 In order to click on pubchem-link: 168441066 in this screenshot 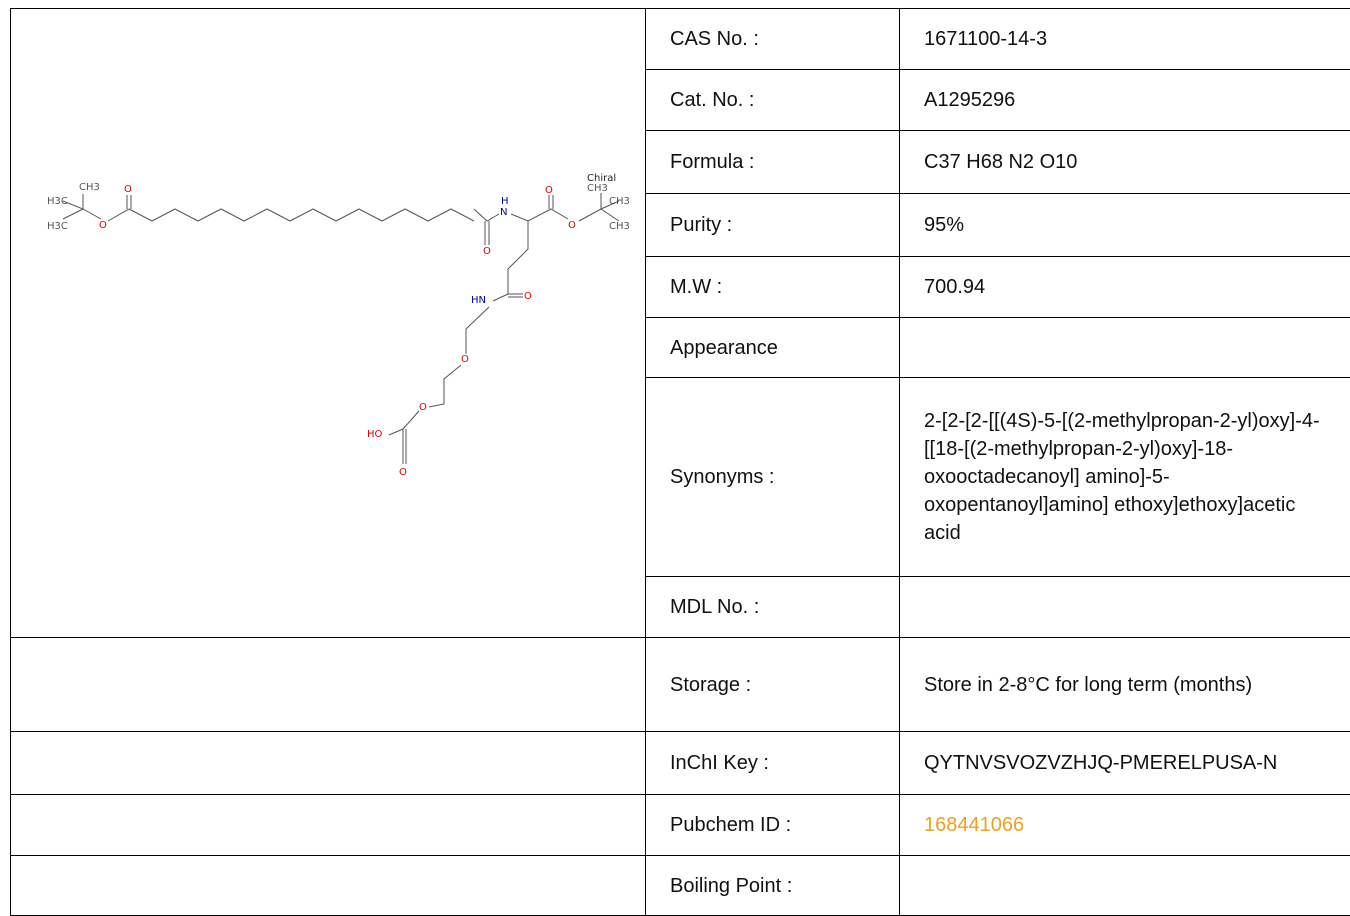, I will do `click(974, 825)`.